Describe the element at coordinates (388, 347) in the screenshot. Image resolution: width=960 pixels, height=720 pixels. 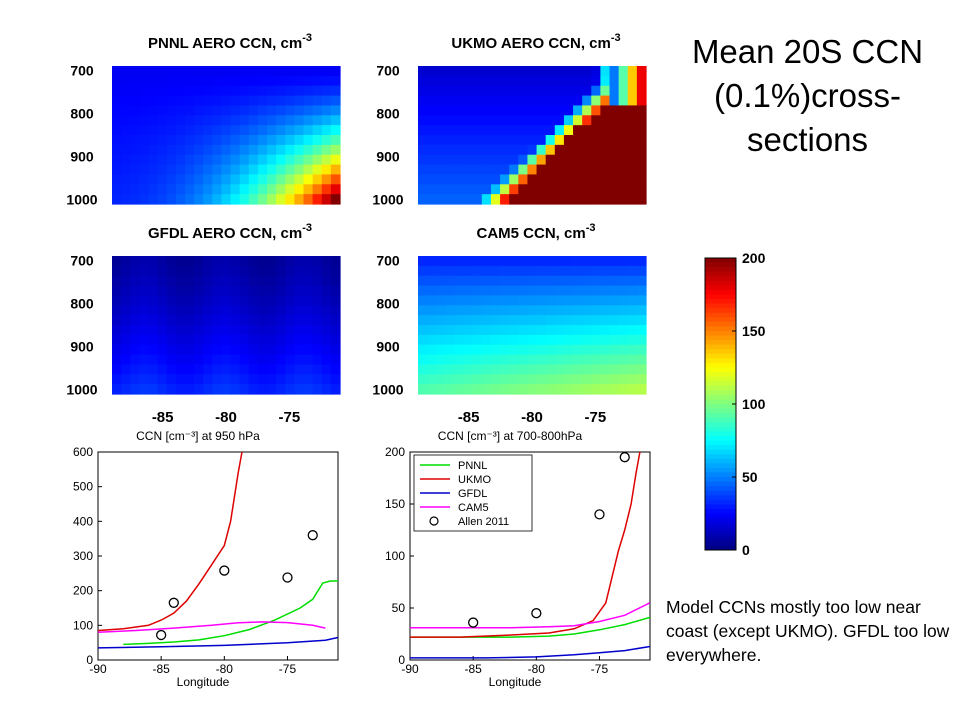
I see `heatmap-y-tick: 900` at that location.